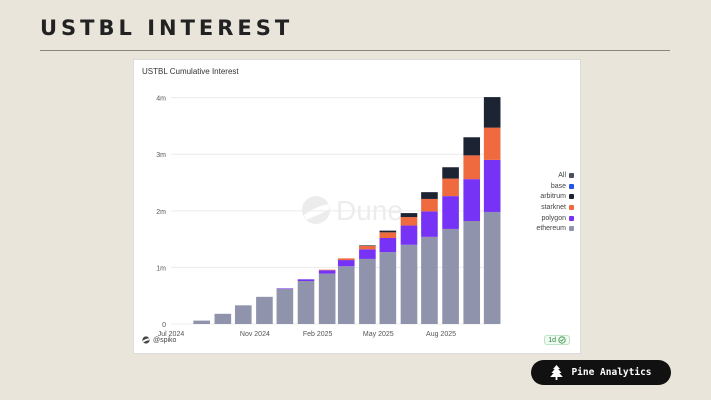  What do you see at coordinates (550, 175) in the screenshot?
I see `legend-item-all: All` at bounding box center [550, 175].